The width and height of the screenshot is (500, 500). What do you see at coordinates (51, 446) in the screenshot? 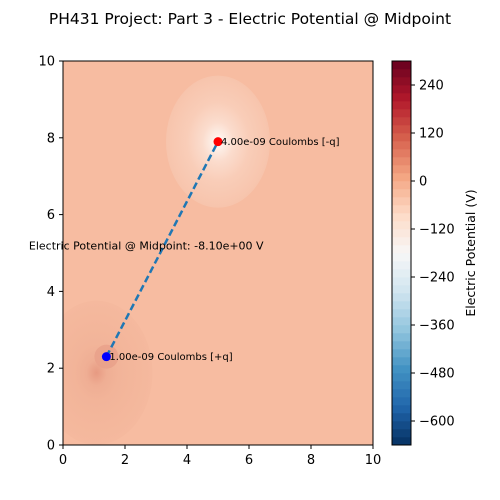
I see `y-tick-label: 0` at bounding box center [51, 446].